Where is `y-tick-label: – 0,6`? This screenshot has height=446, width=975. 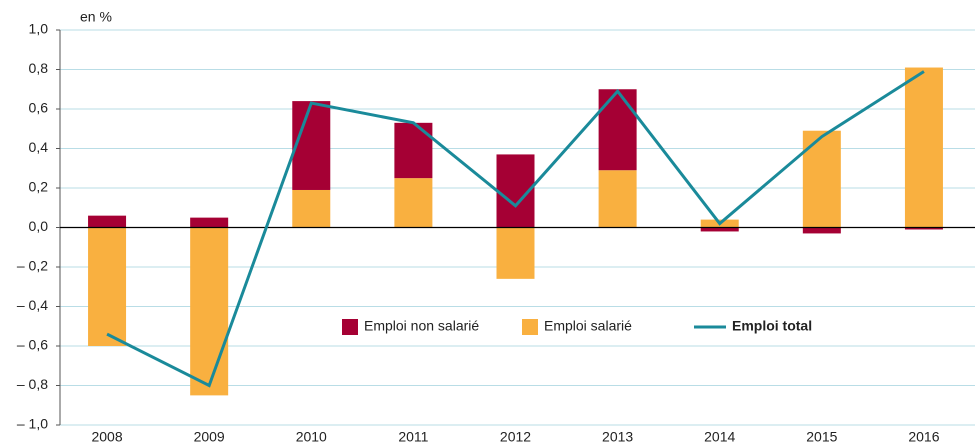 y-tick-label: – 0,6 is located at coordinates (32, 345).